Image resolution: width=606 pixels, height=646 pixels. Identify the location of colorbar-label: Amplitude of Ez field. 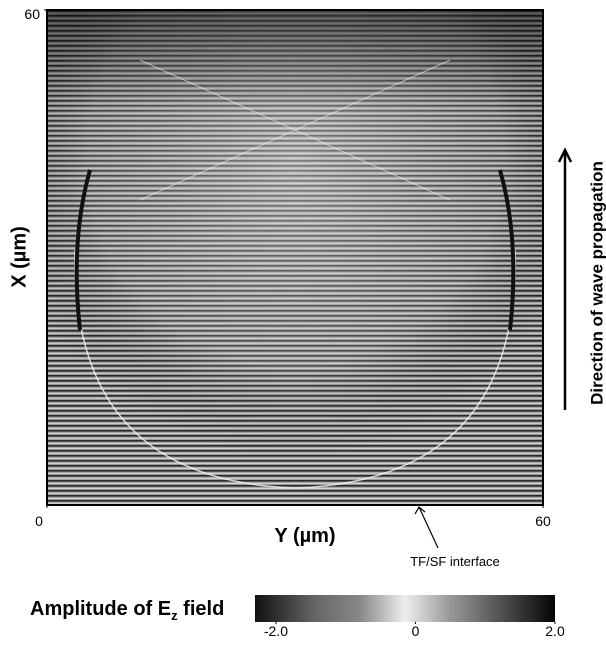
(127, 610).